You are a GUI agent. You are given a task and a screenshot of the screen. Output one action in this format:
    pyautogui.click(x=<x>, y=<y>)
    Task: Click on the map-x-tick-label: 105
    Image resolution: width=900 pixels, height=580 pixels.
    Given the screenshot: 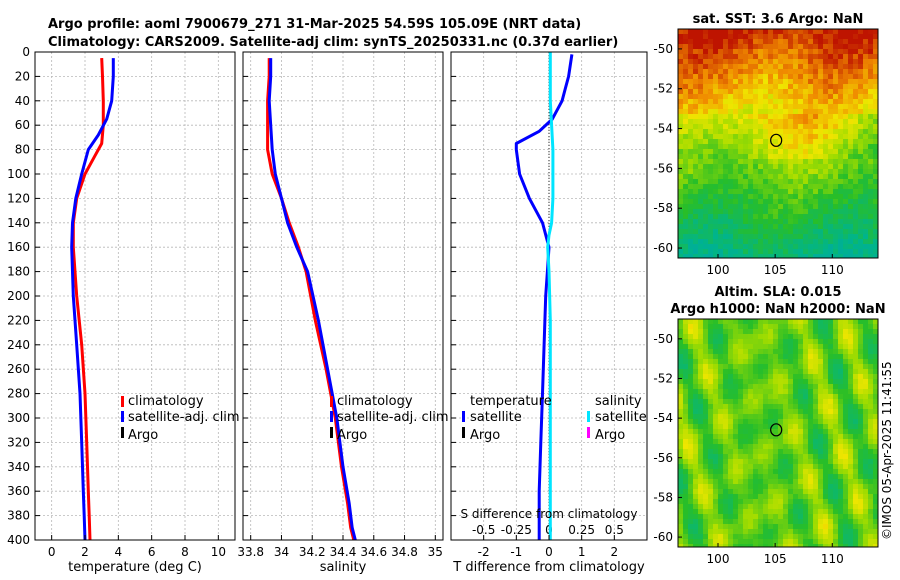 What is the action you would take?
    pyautogui.click(x=775, y=559)
    